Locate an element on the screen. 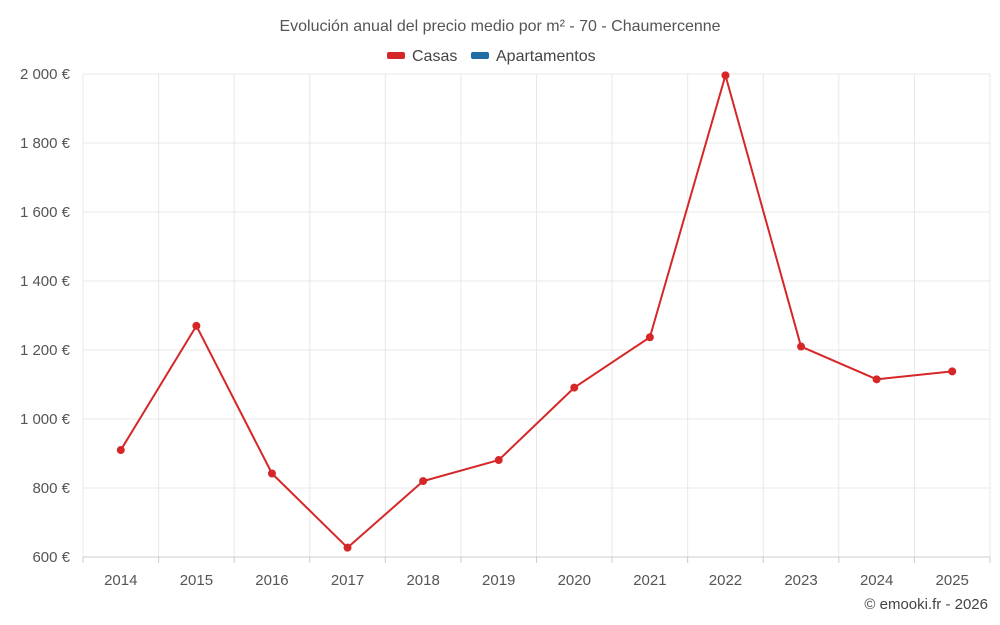 The image size is (1000, 625). x-tick-label: 2017 is located at coordinates (347, 580).